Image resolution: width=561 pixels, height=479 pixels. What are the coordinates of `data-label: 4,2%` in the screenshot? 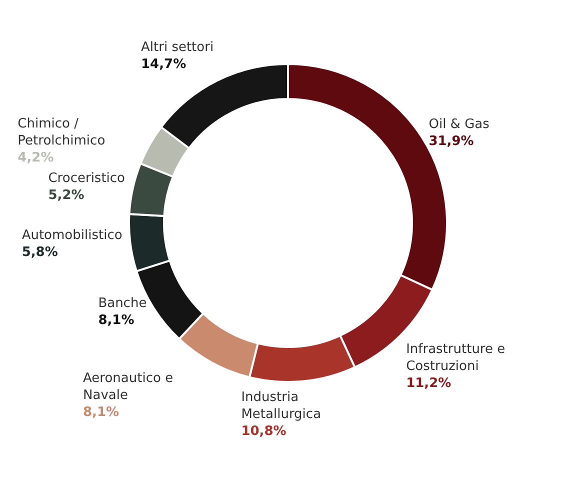 It's located at (36, 157).